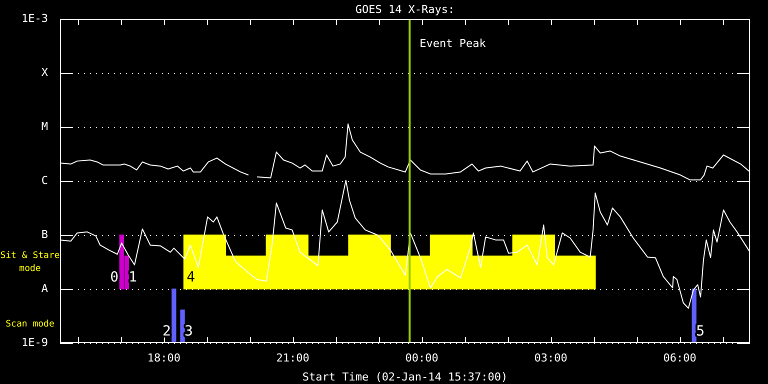 The height and width of the screenshot is (384, 768). What do you see at coordinates (44, 288) in the screenshot?
I see `y-tick-label: A` at bounding box center [44, 288].